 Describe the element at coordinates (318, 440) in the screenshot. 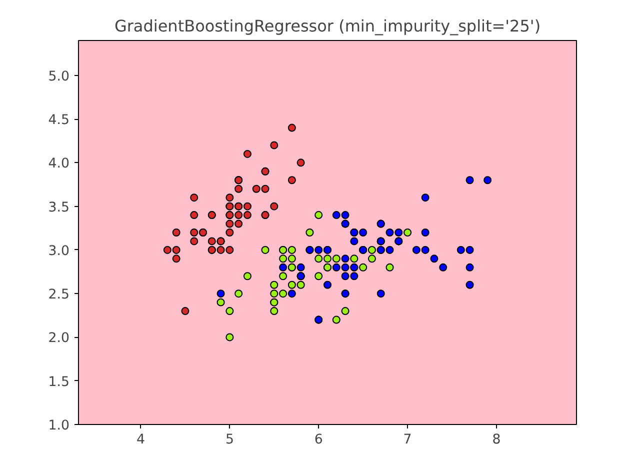

I see `x-tick-label: 6` at that location.